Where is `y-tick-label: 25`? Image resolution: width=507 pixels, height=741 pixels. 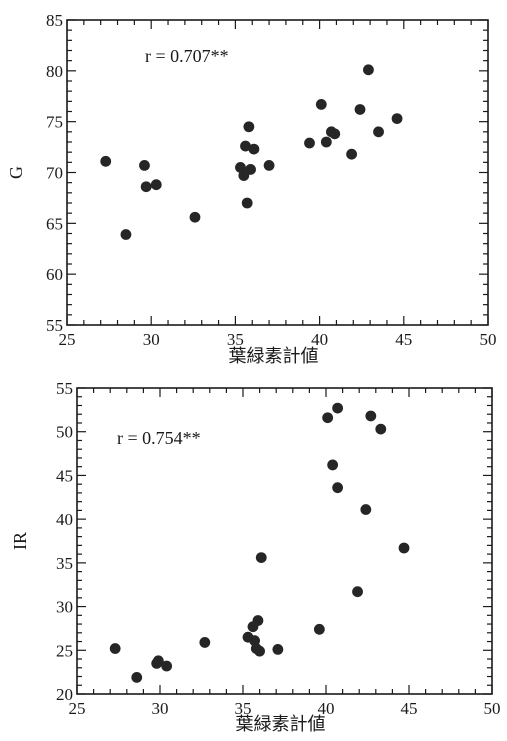
y-tick-label: 25 is located at coordinates (64, 650).